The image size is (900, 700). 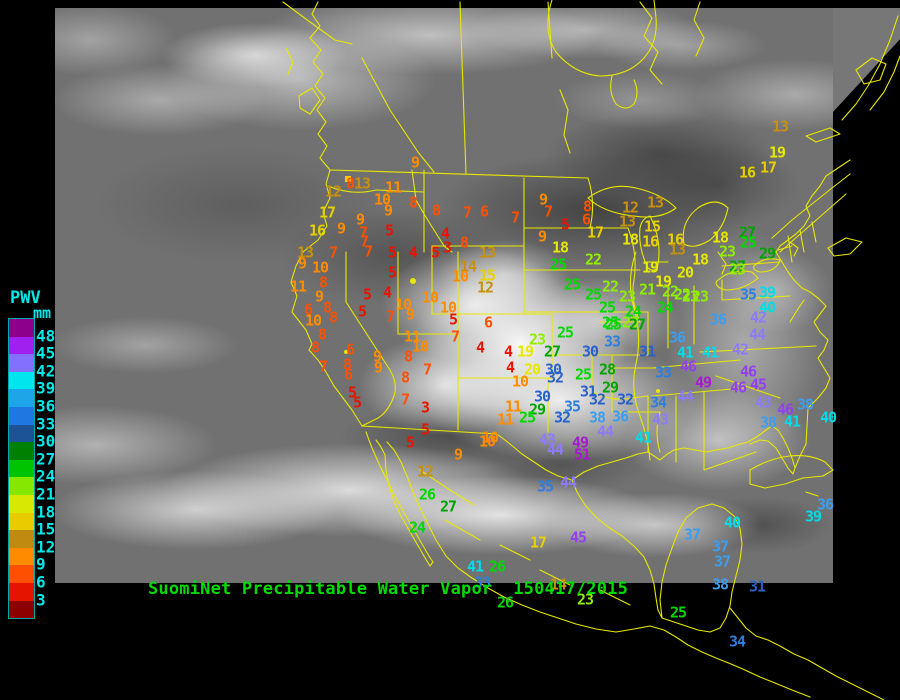 What do you see at coordinates (447, 247) in the screenshot?
I see `station-value: 3` at bounding box center [447, 247].